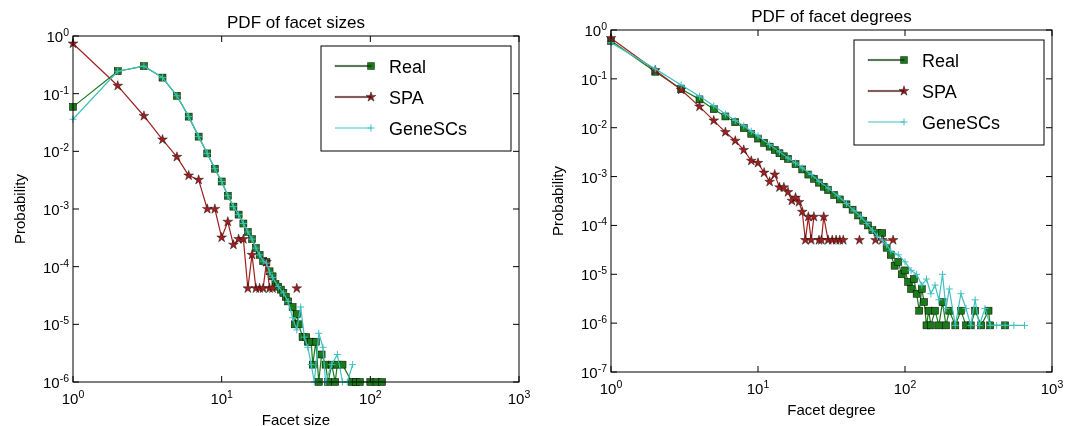 The image size is (1084, 426). What do you see at coordinates (831, 16) in the screenshot?
I see `chart-title: PDF of facet degrees` at bounding box center [831, 16].